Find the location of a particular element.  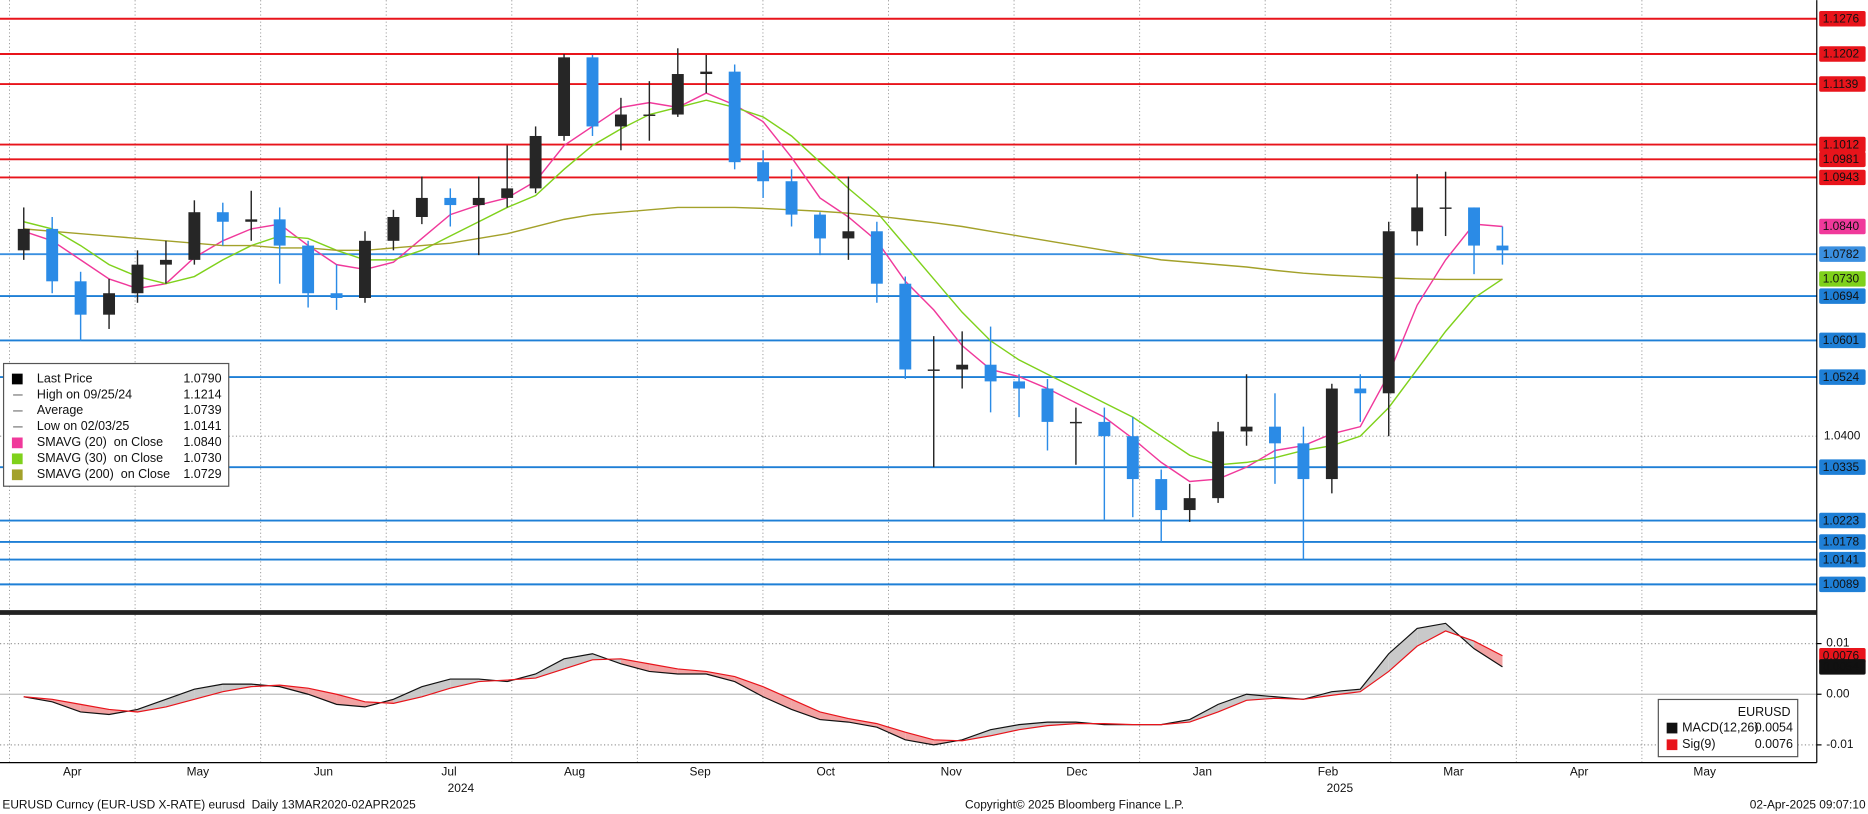

legend-name: Low on 02/03/25 is located at coordinates (83, 426).